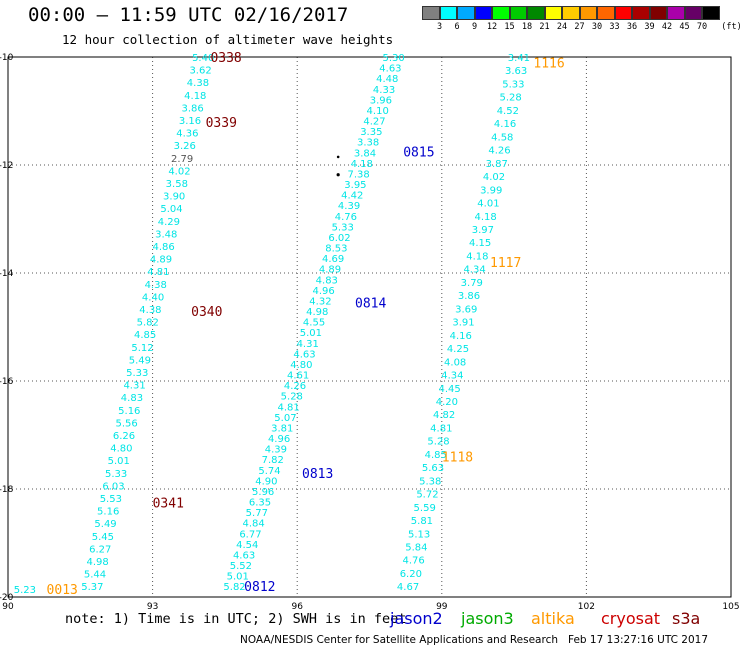 The width and height of the screenshot is (740, 650). Describe the element at coordinates (111, 499) in the screenshot. I see `wave-height-value: 5.53` at that location.